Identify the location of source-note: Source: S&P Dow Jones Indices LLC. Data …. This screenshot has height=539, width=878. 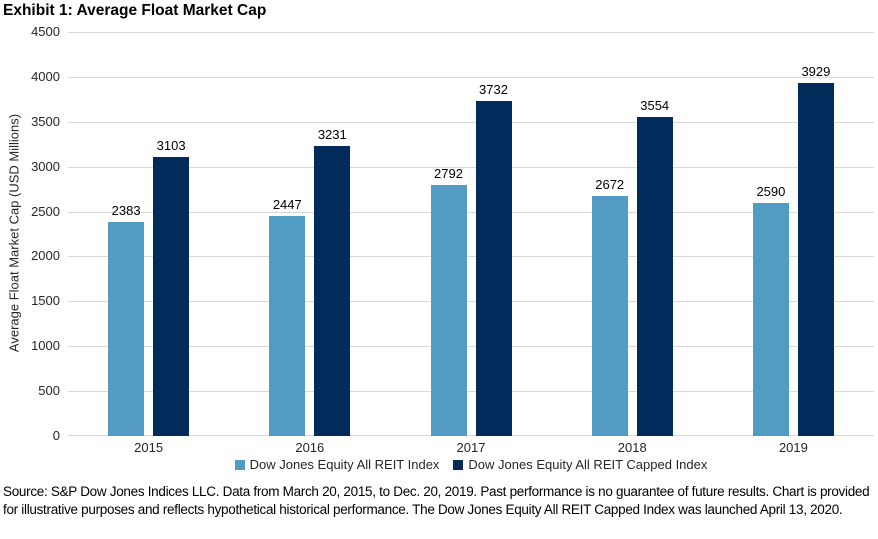
(436, 500).